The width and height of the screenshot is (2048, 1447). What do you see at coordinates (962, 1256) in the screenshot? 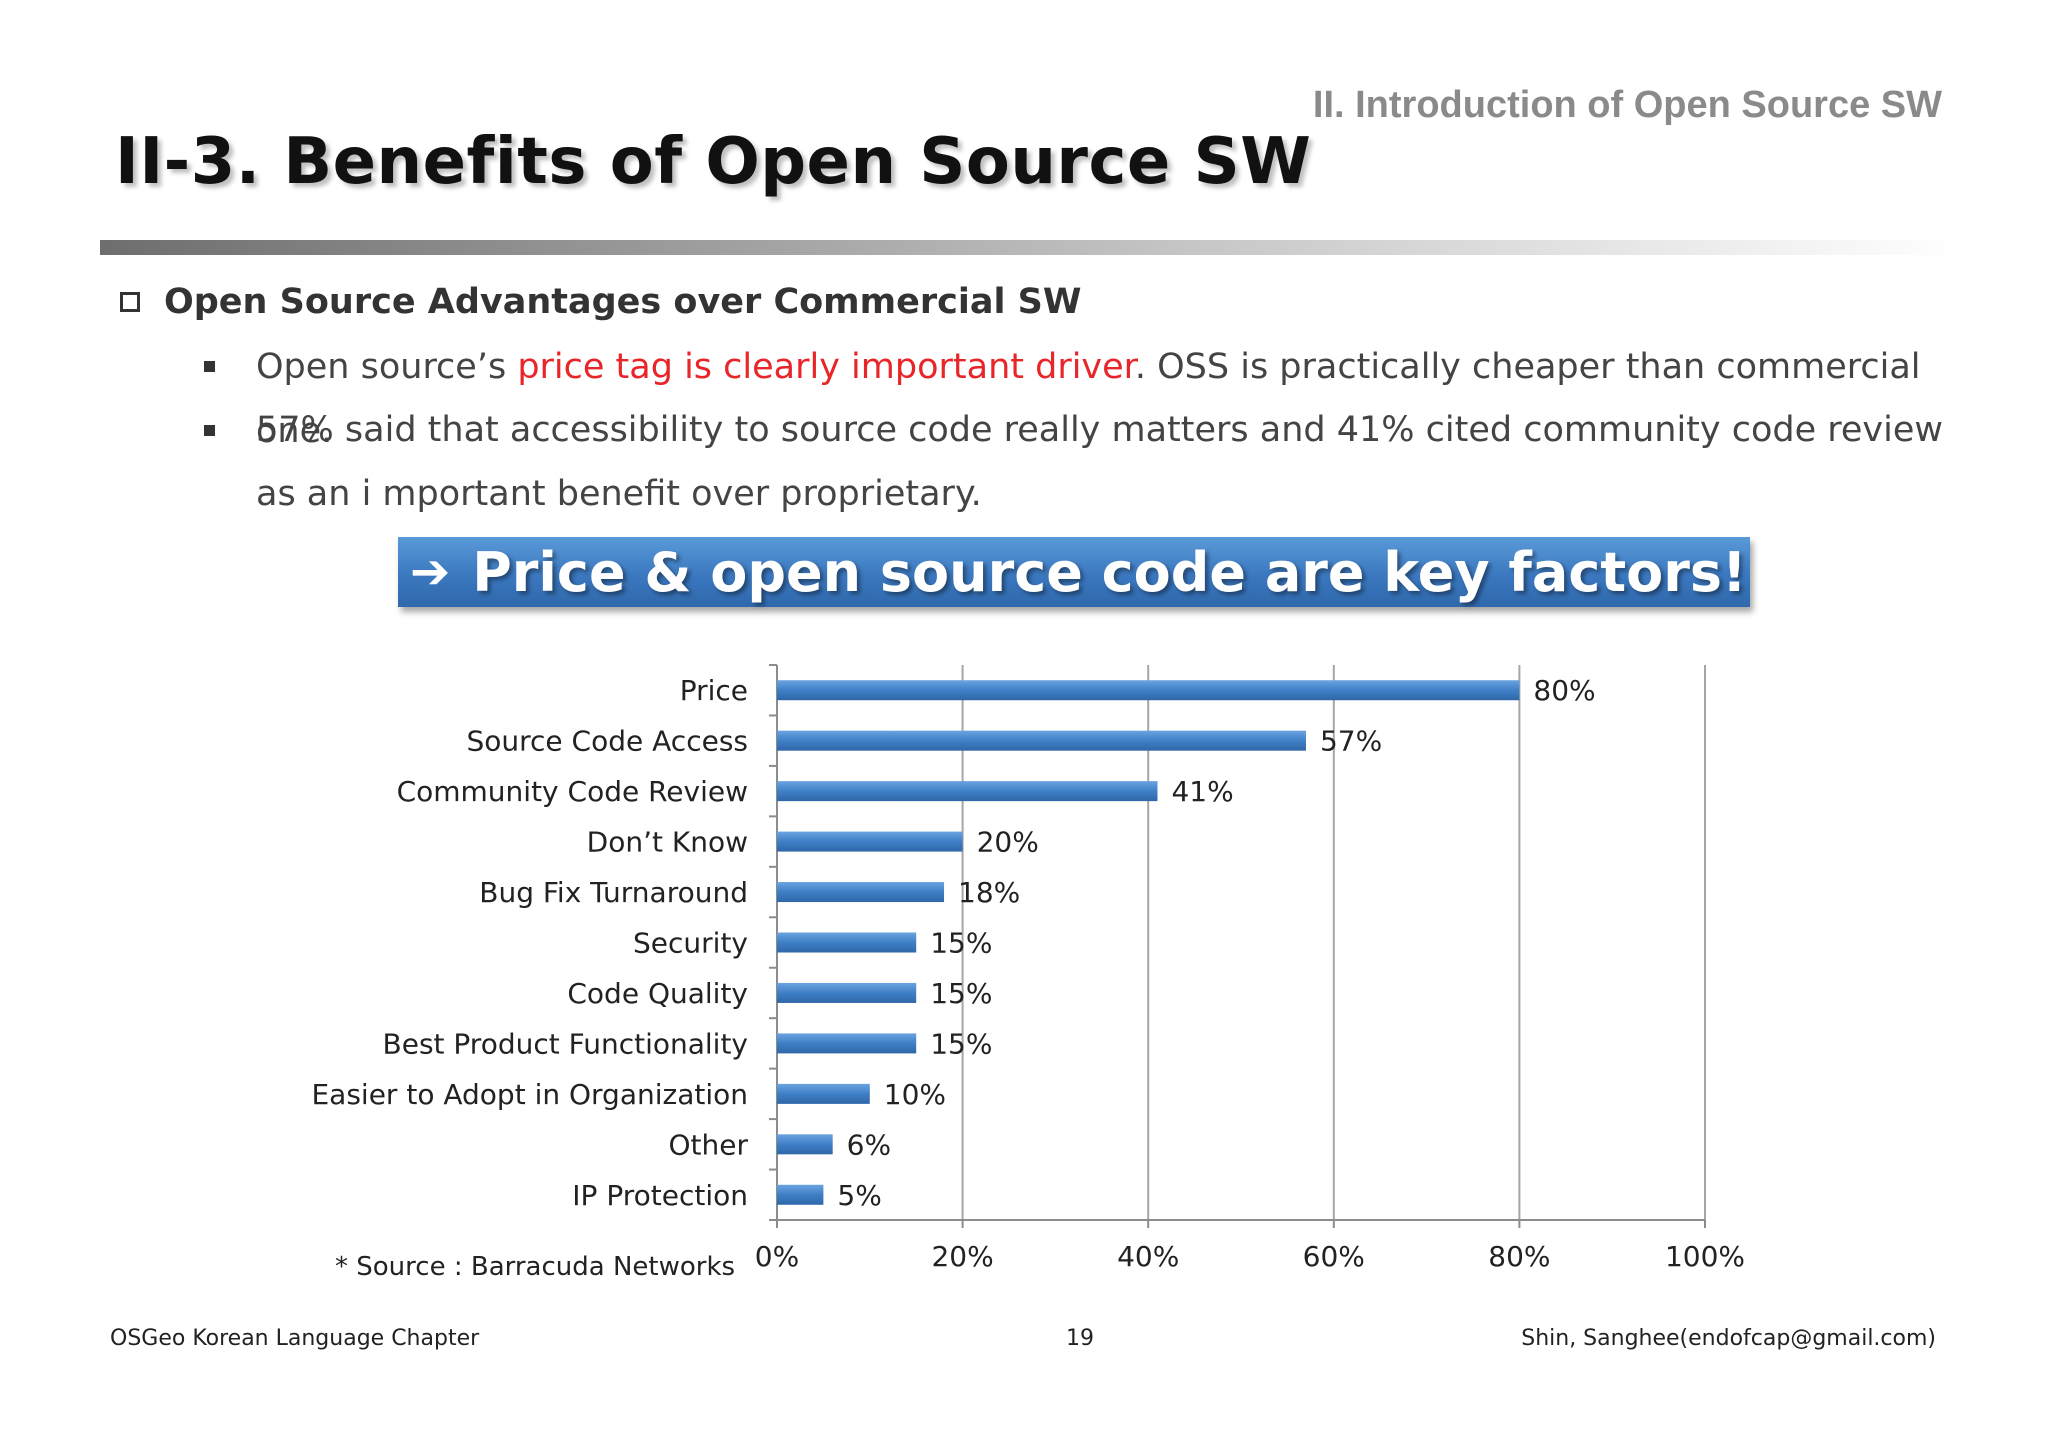
I see `x-tick-label: 20%` at bounding box center [962, 1256].